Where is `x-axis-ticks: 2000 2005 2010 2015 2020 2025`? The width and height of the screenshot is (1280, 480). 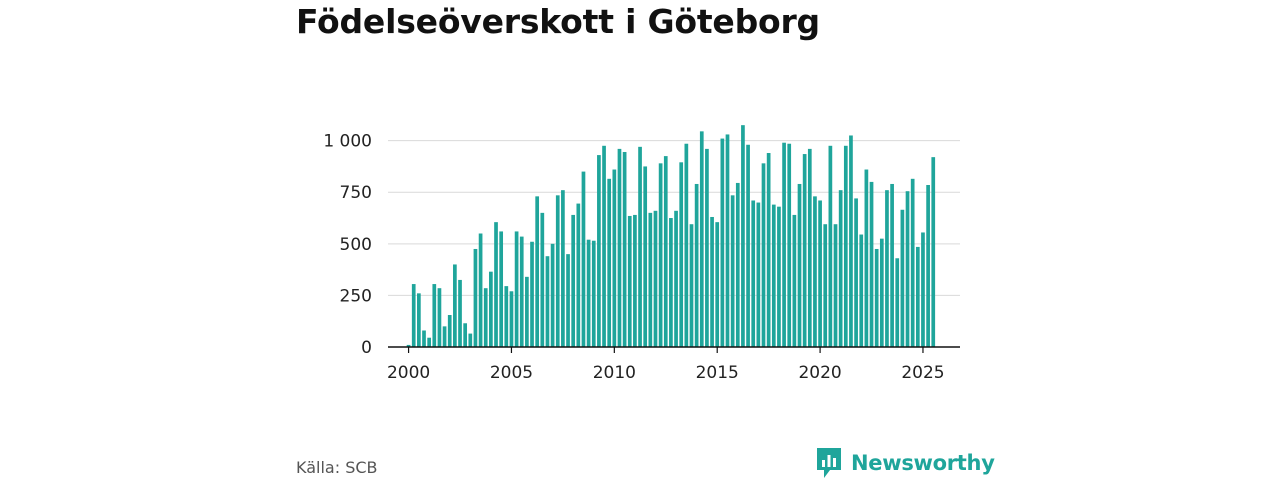
x-axis-ticks: 2000 2005 2010 2015 2020 2025 is located at coordinates (666, 365).